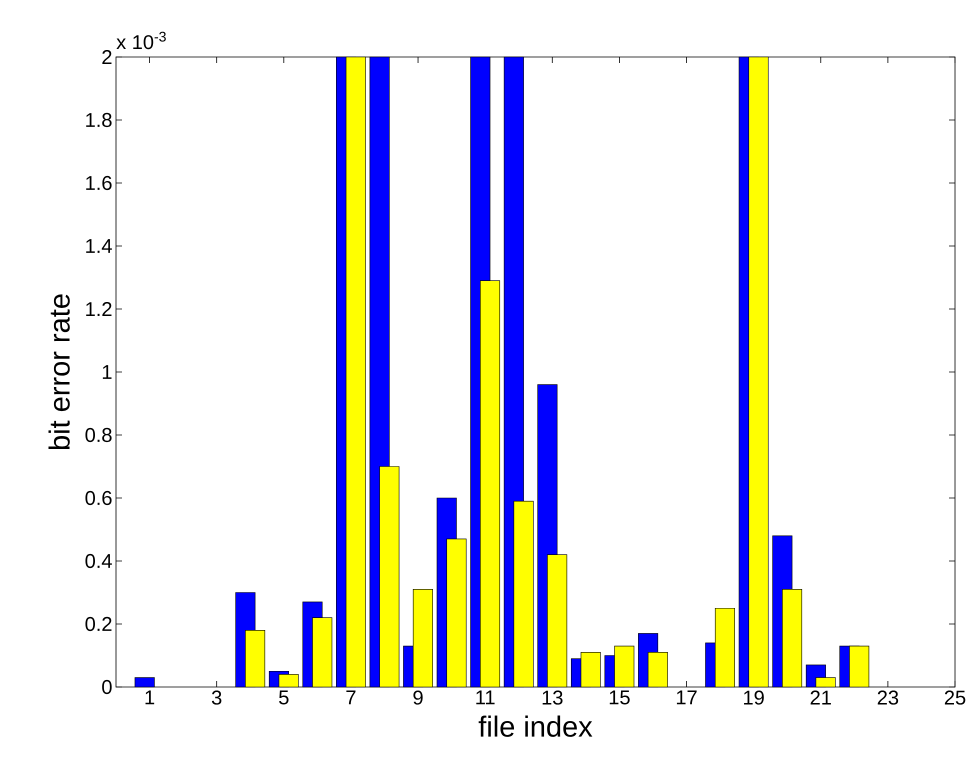  I want to click on y-tick-label: 0.6, so click(98, 498).